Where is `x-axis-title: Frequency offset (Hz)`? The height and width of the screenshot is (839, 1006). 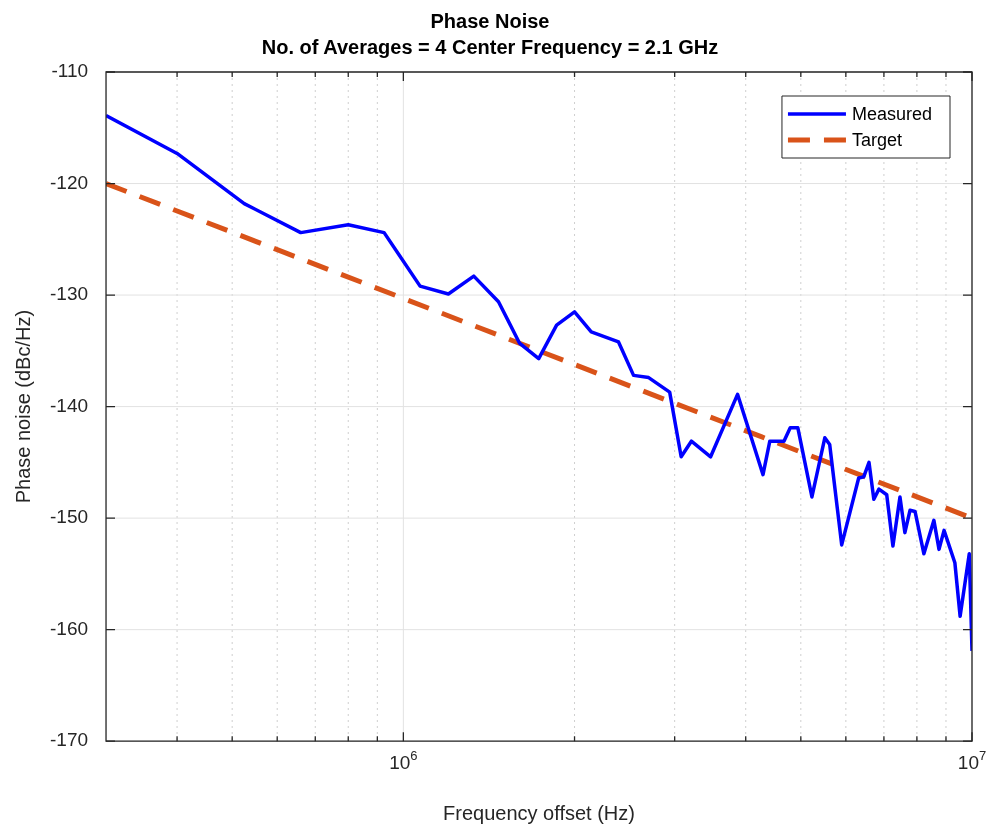 x-axis-title: Frequency offset (Hz) is located at coordinates (539, 812).